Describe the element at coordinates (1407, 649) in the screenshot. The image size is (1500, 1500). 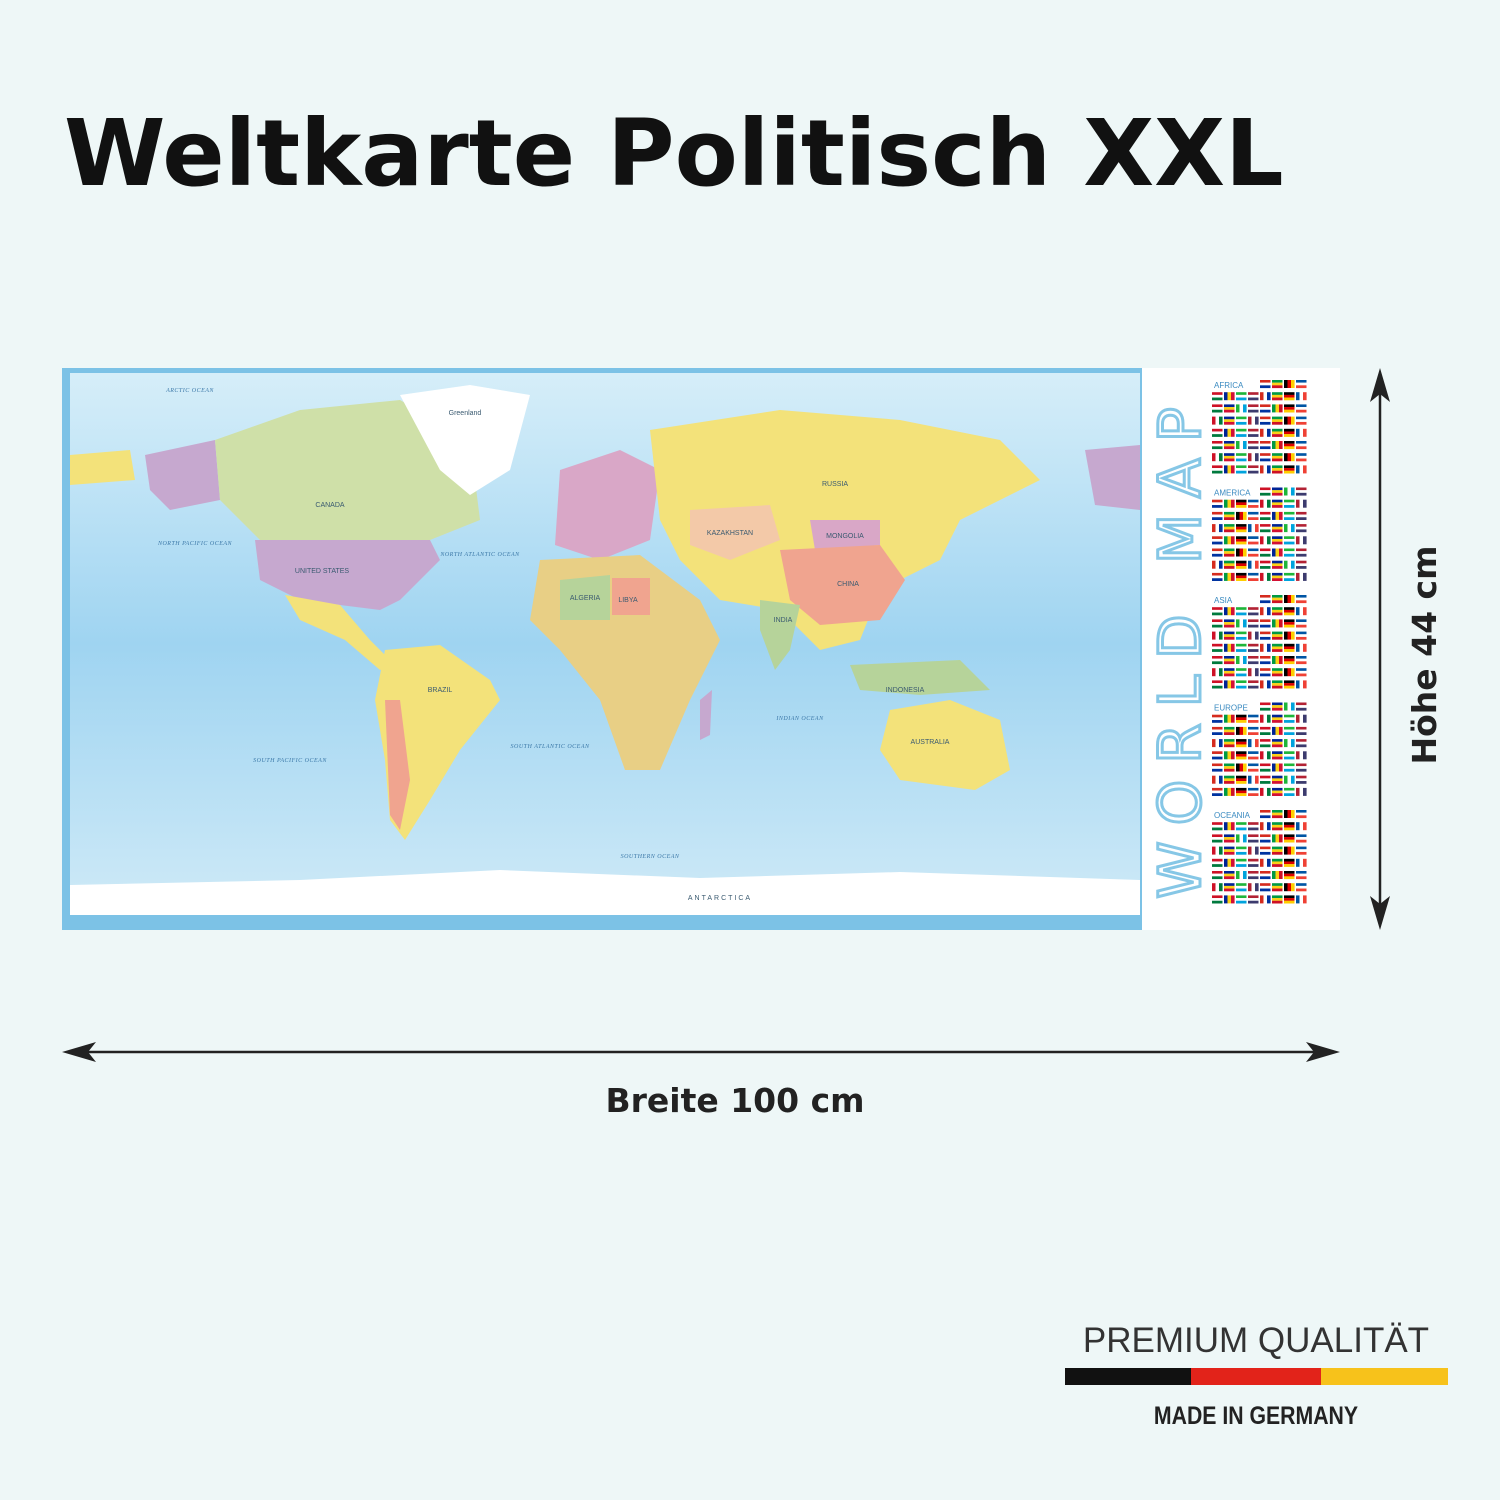
I see `height-dimension: Höhe 44 cm` at that location.